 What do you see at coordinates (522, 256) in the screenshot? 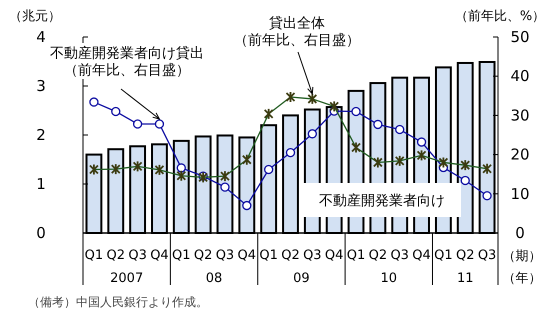
I see `x-axis-title: （期）` at bounding box center [522, 256].